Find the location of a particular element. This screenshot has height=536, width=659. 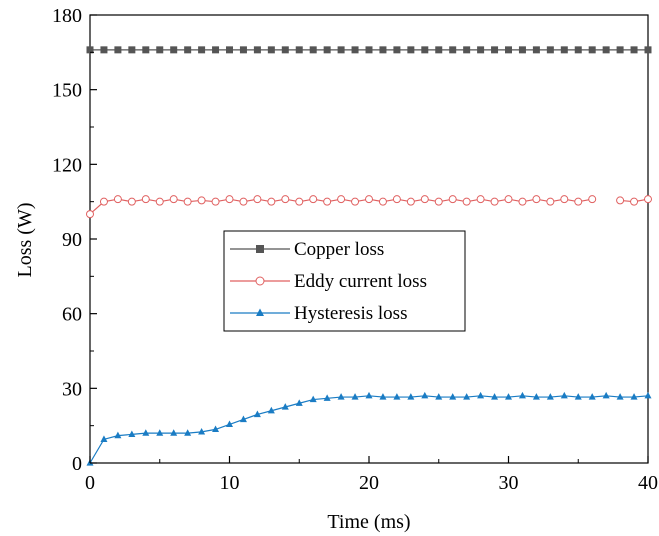

series-copper-loss is located at coordinates (369, 50).